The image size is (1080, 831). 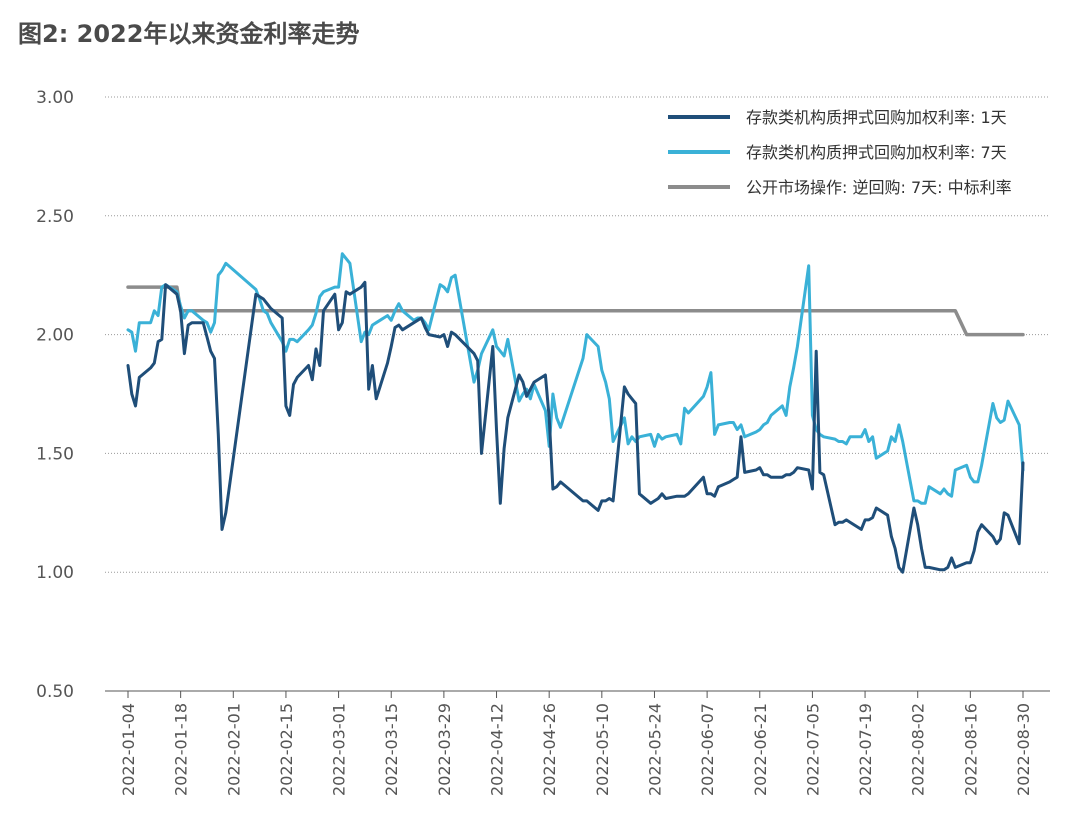 I want to click on x-tick-label: 2022-07-05, so click(x=812, y=749).